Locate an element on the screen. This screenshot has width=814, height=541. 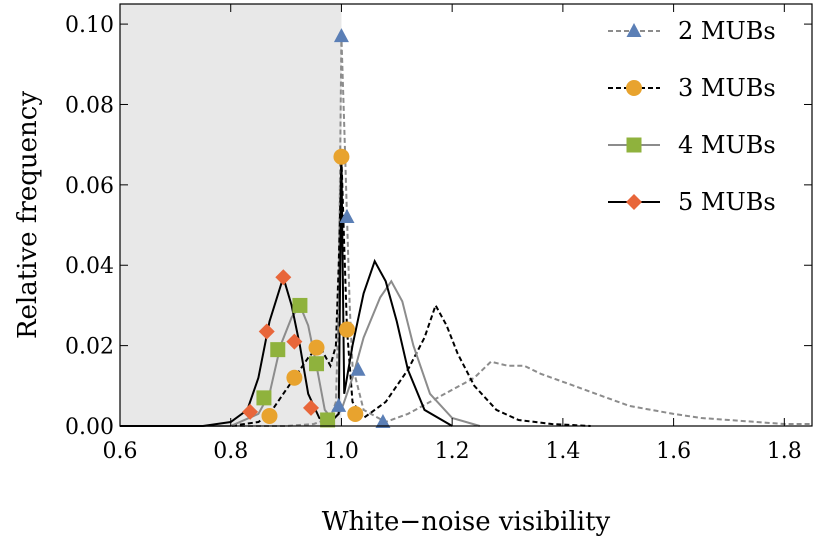
x-tick-label: 1.6 is located at coordinates (673, 451).